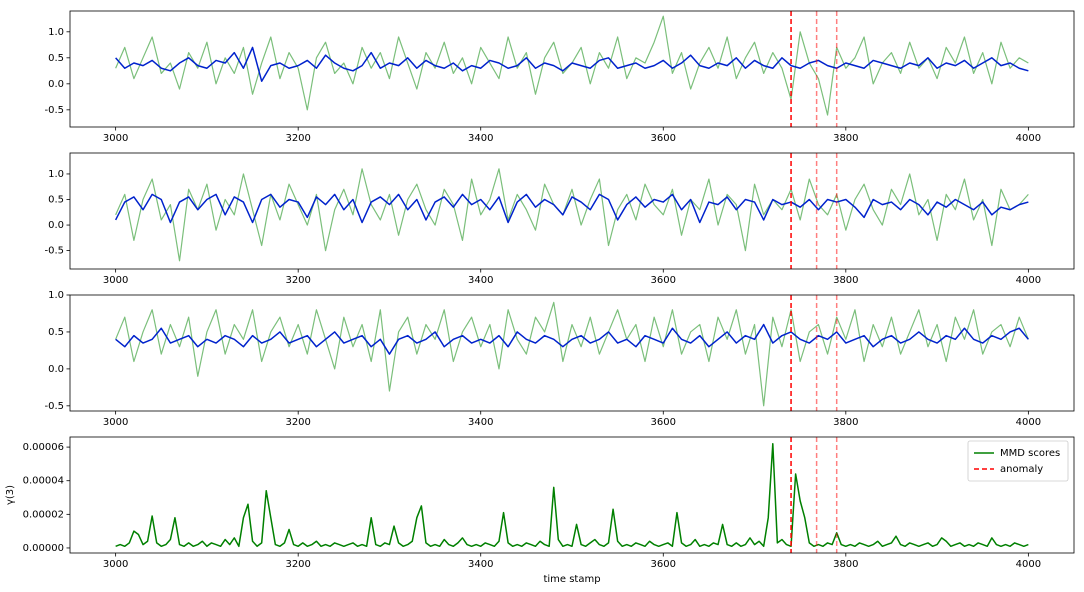  What do you see at coordinates (43, 514) in the screenshot?
I see `y-tick-label: 0.00002` at bounding box center [43, 514].